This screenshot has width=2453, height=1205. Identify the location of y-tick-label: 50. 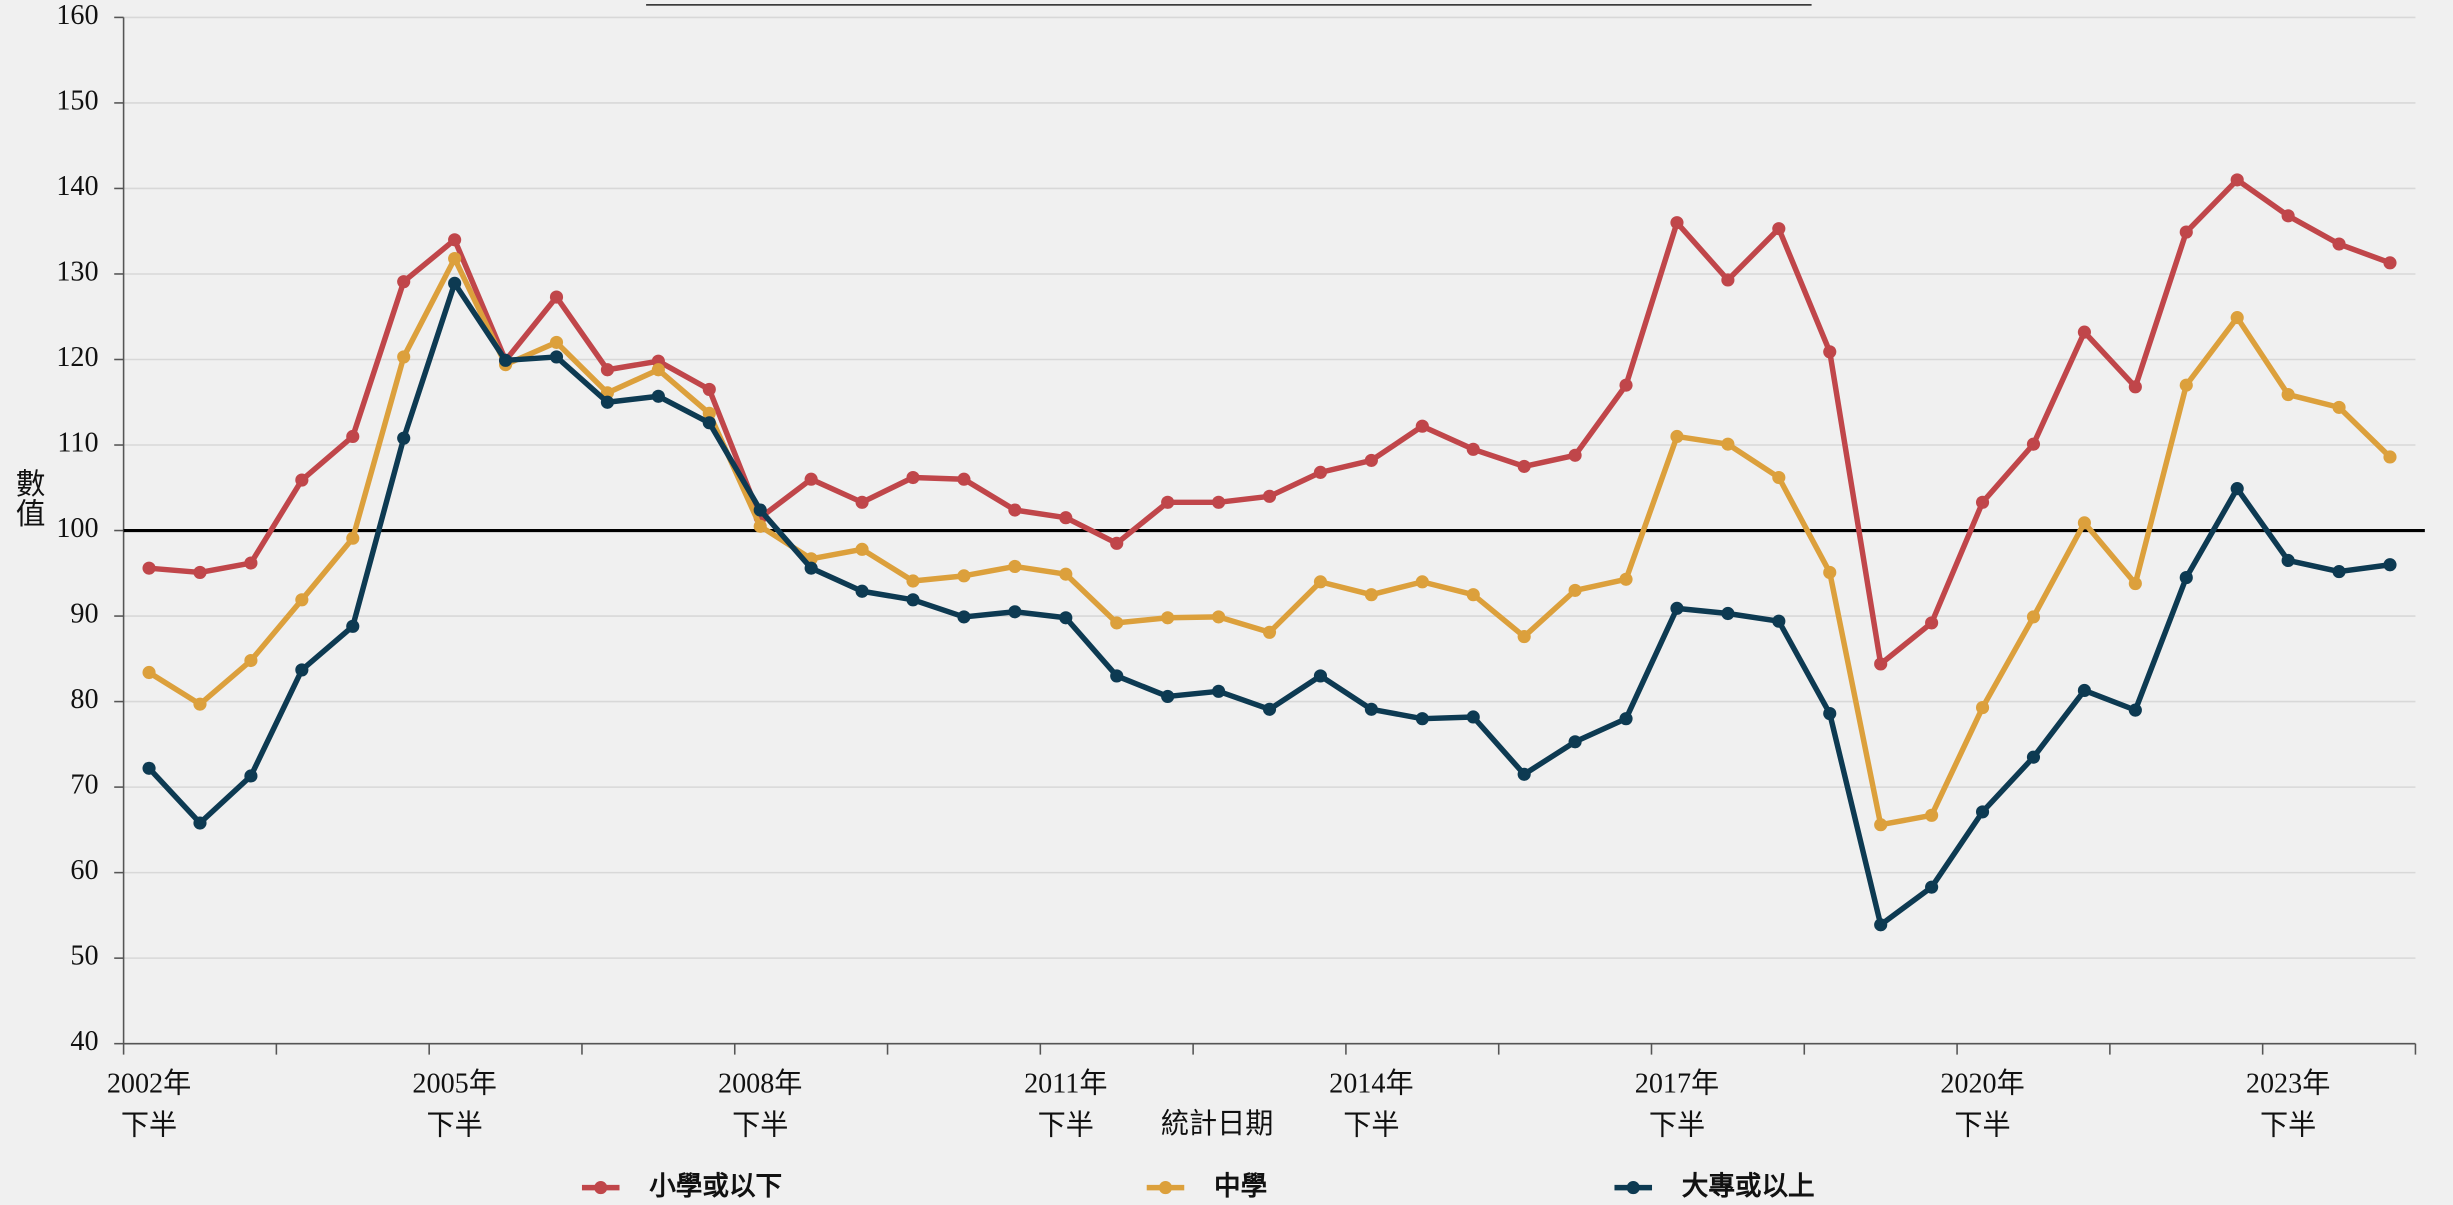
(84, 956).